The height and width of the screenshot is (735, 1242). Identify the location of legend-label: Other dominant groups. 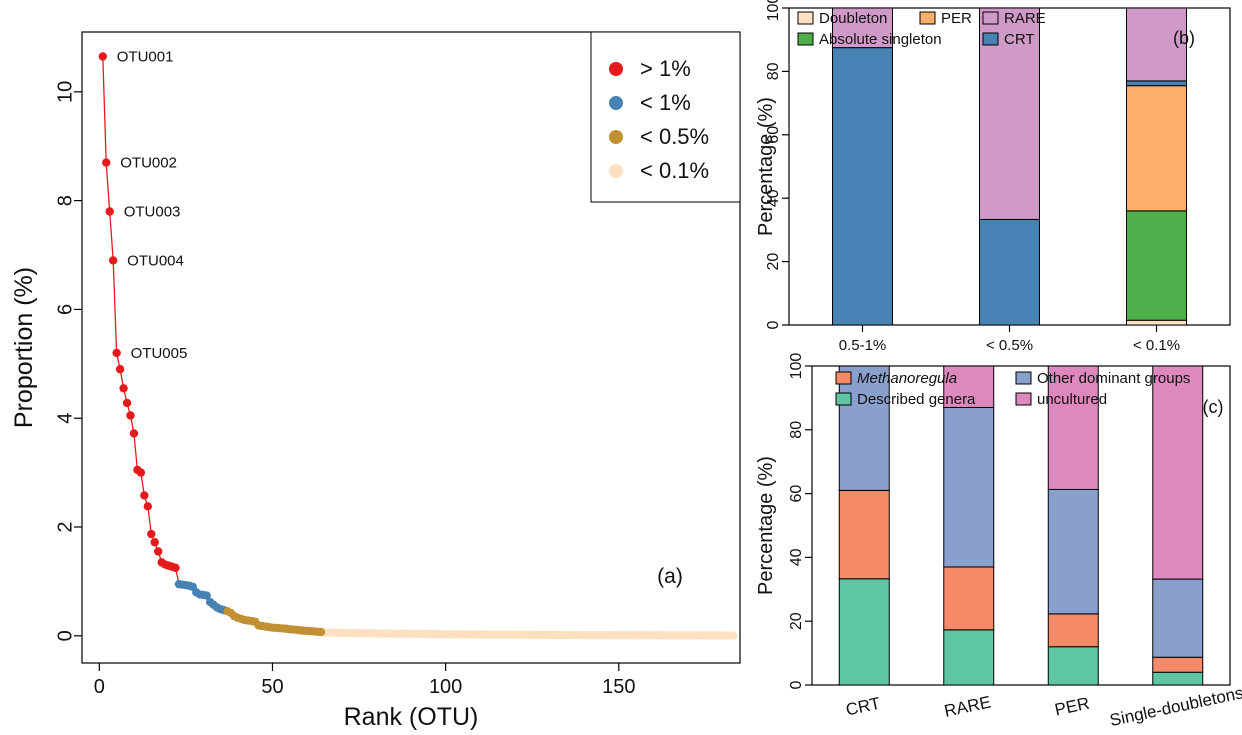
(1113, 378).